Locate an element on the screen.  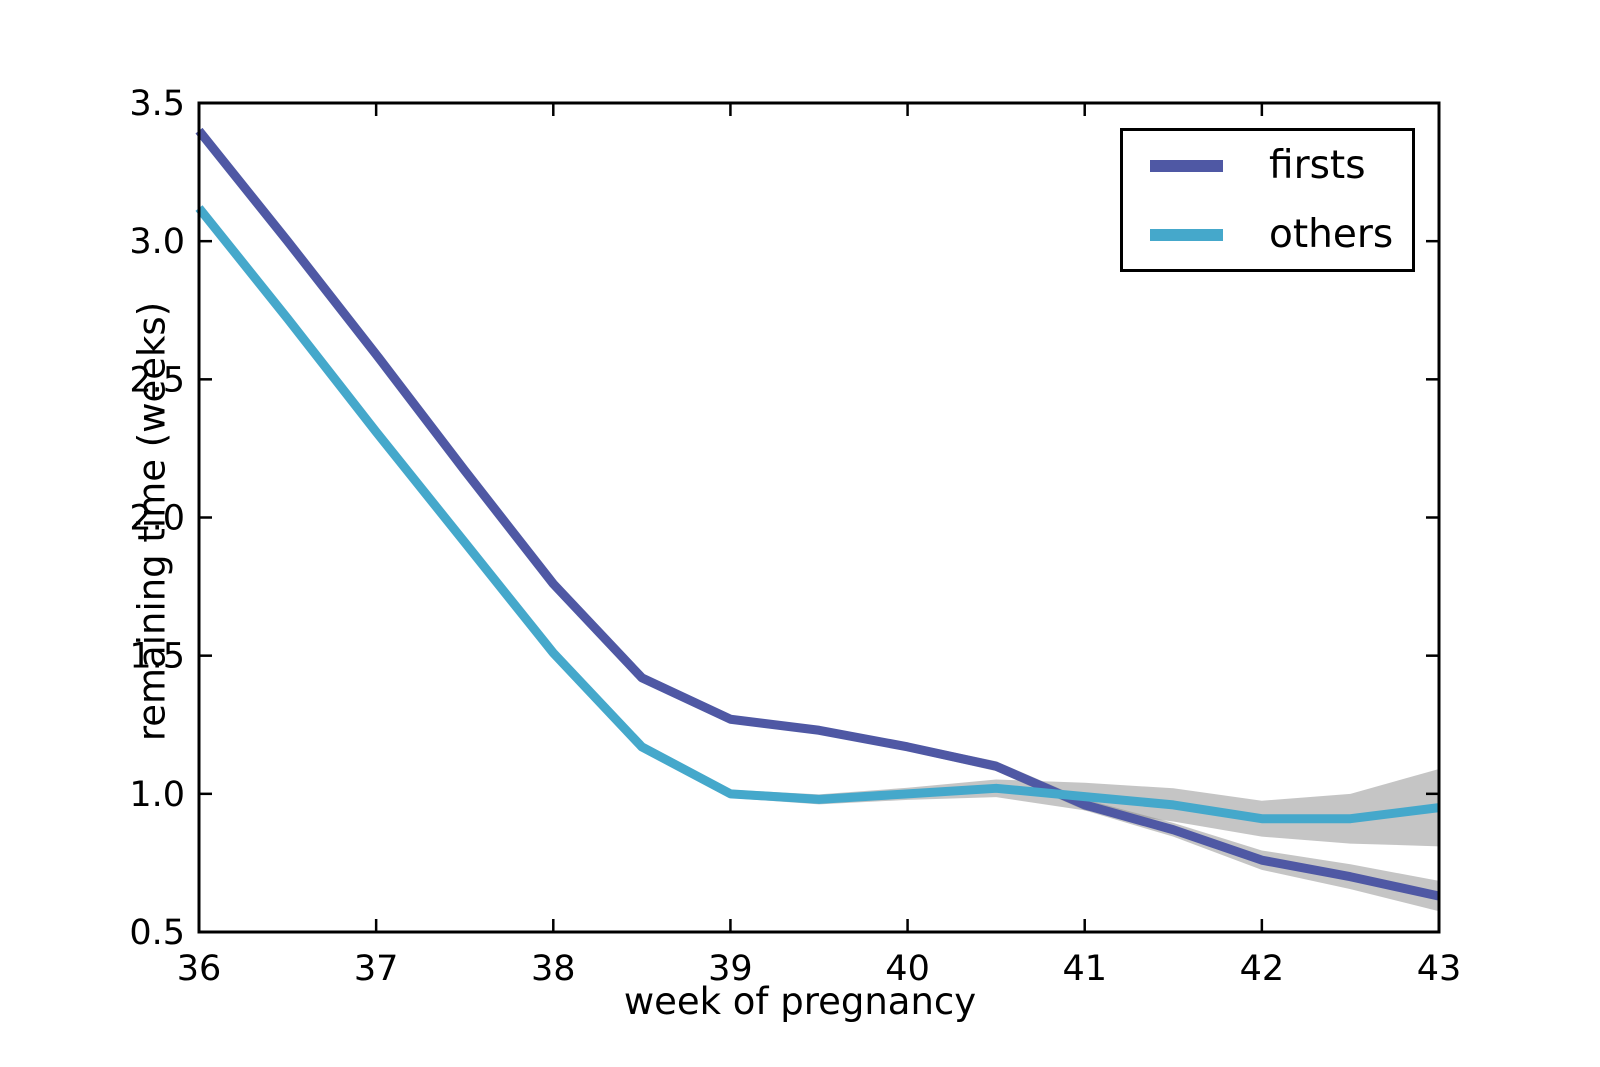
y-tick-label: 0.5 is located at coordinates (157, 933).